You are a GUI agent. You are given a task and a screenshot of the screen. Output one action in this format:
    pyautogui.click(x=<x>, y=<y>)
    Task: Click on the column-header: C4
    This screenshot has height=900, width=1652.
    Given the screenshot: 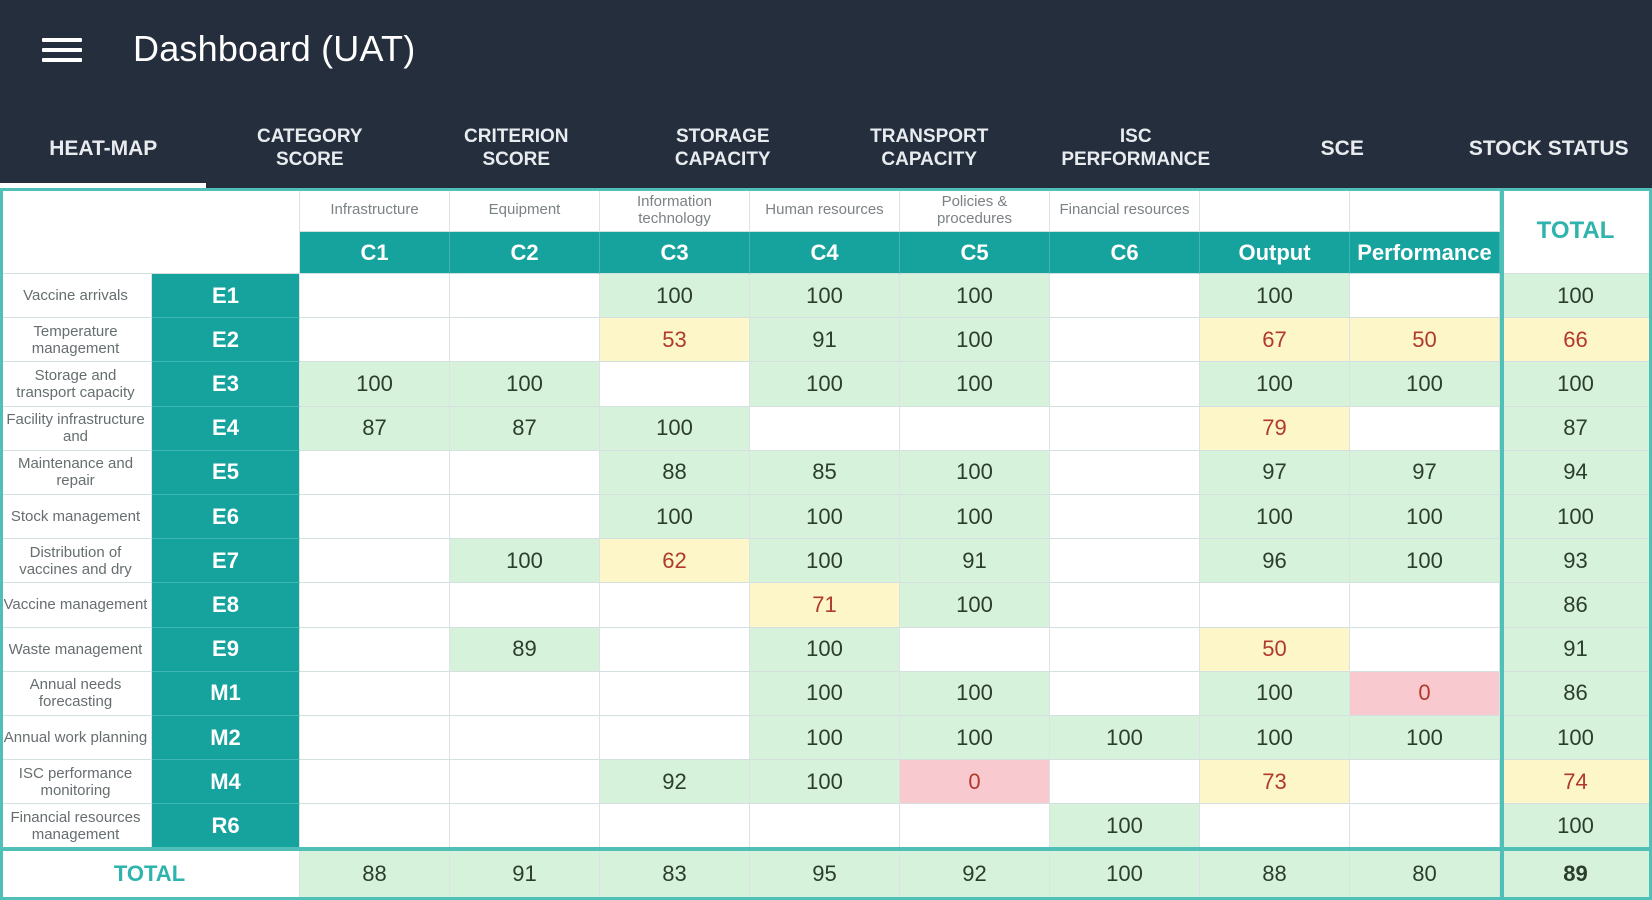 What is the action you would take?
    pyautogui.click(x=825, y=253)
    